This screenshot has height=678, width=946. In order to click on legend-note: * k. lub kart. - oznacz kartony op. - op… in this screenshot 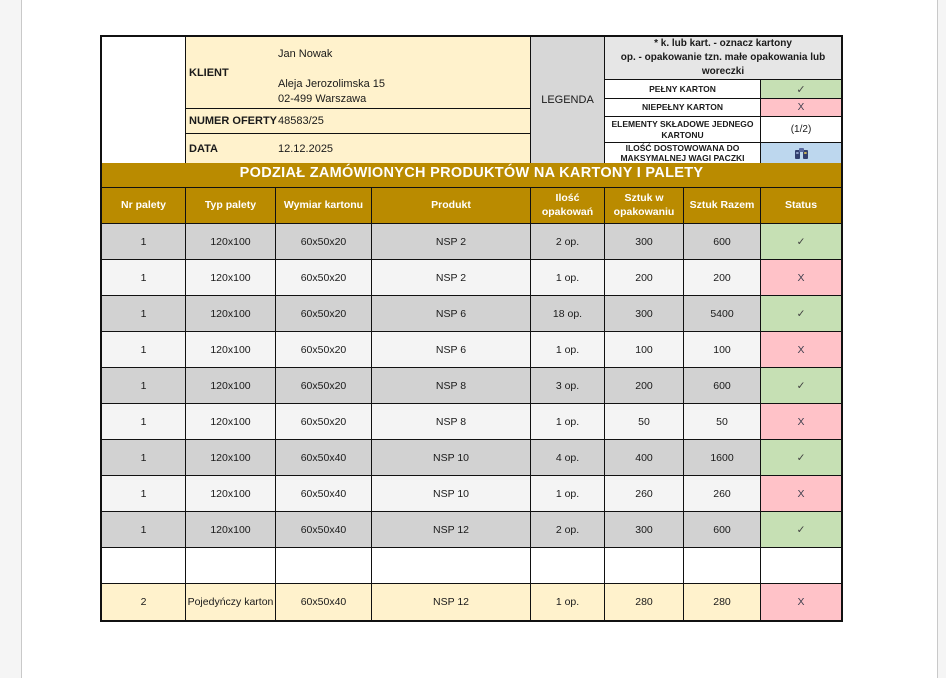, I will do `click(723, 58)`.